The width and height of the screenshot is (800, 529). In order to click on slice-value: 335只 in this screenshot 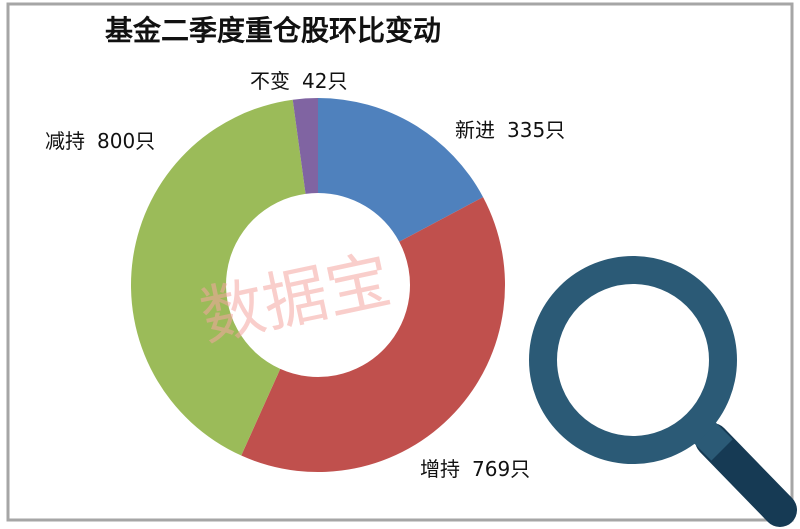, I will do `click(536, 130)`.